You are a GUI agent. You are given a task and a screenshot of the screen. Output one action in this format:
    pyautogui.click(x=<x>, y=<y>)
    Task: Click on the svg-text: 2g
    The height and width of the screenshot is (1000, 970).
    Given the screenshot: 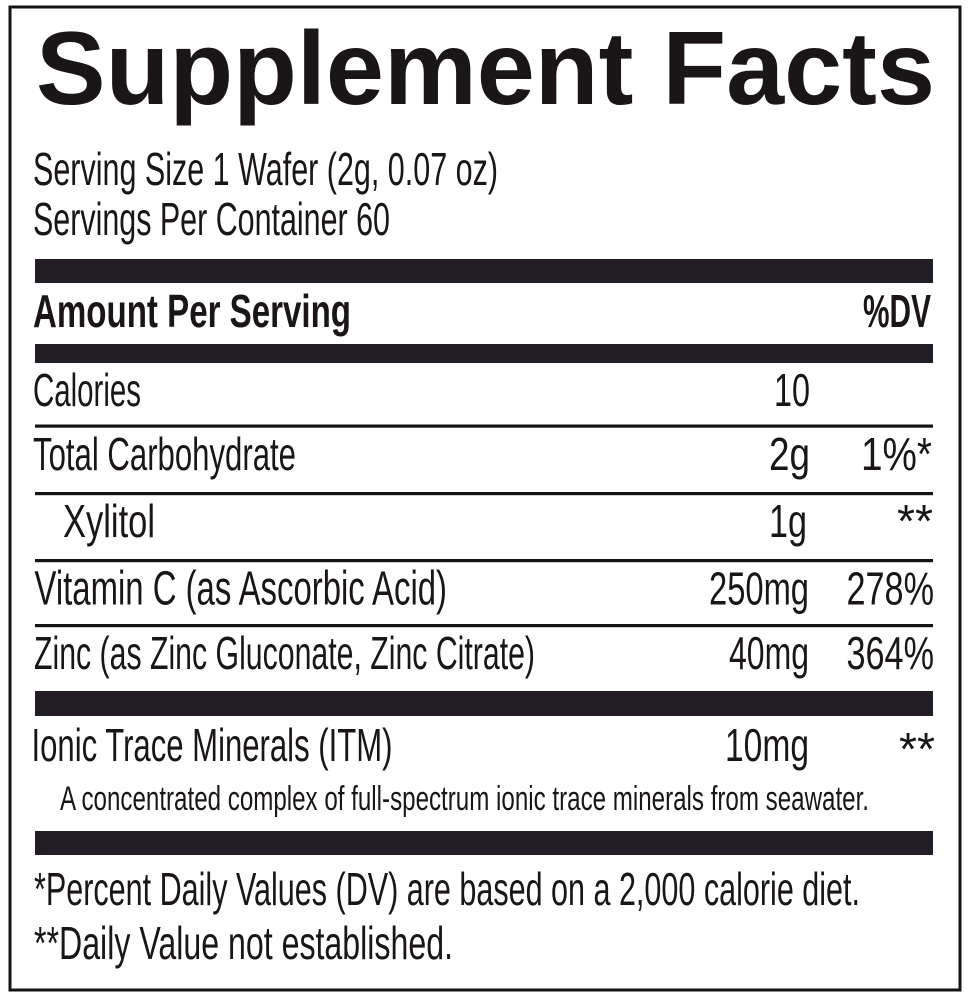 What is the action you would take?
    pyautogui.click(x=789, y=454)
    